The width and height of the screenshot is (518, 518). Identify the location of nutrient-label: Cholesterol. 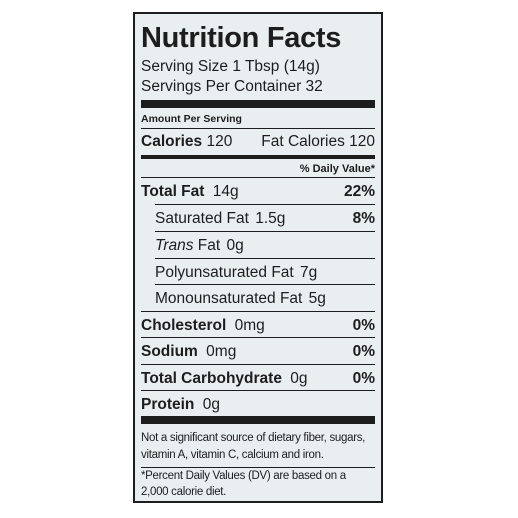
(184, 325).